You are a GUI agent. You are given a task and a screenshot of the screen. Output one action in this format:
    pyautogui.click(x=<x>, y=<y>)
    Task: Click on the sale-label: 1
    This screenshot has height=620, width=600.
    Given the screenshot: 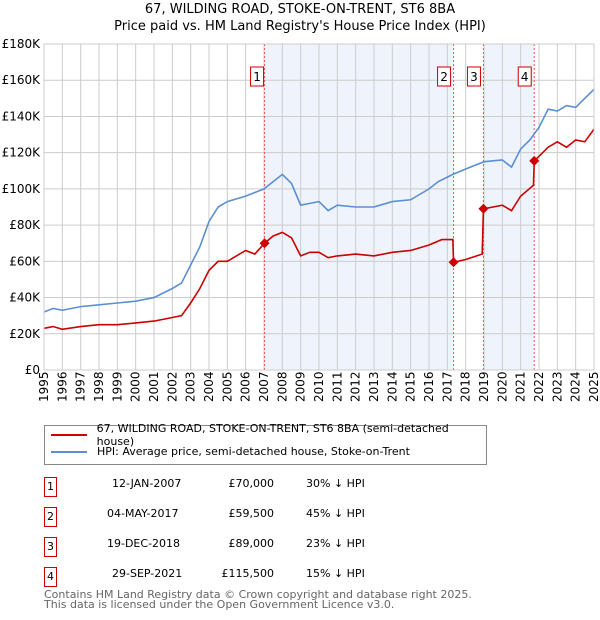 What is the action you would take?
    pyautogui.click(x=257, y=77)
    